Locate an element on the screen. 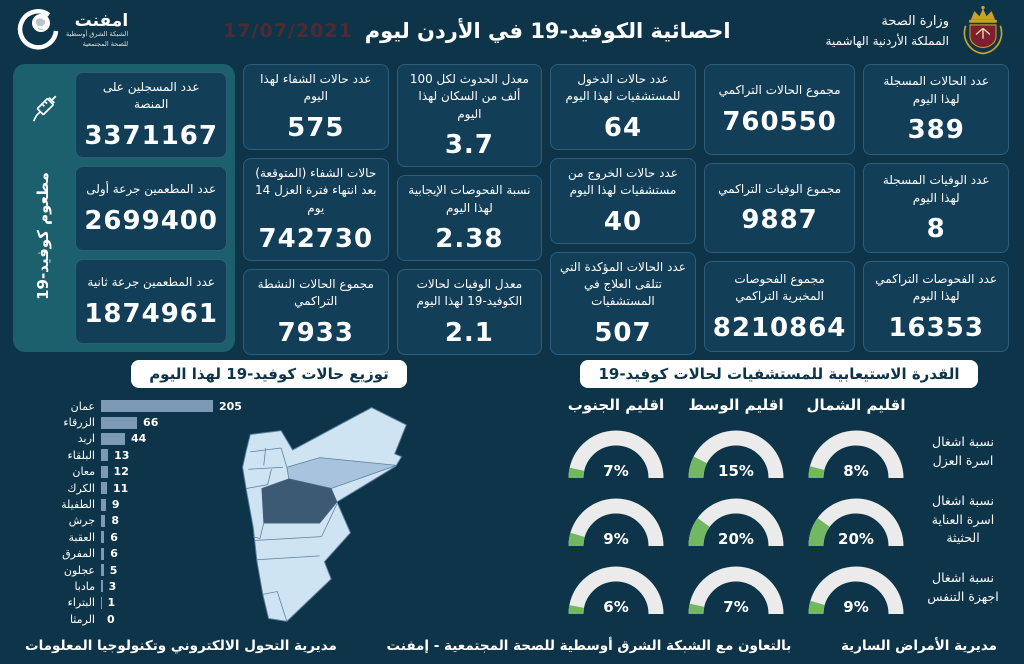 Image resolution: width=1024 pixels, height=664 pixels. bar-row: معان 12 is located at coordinates (166, 472).